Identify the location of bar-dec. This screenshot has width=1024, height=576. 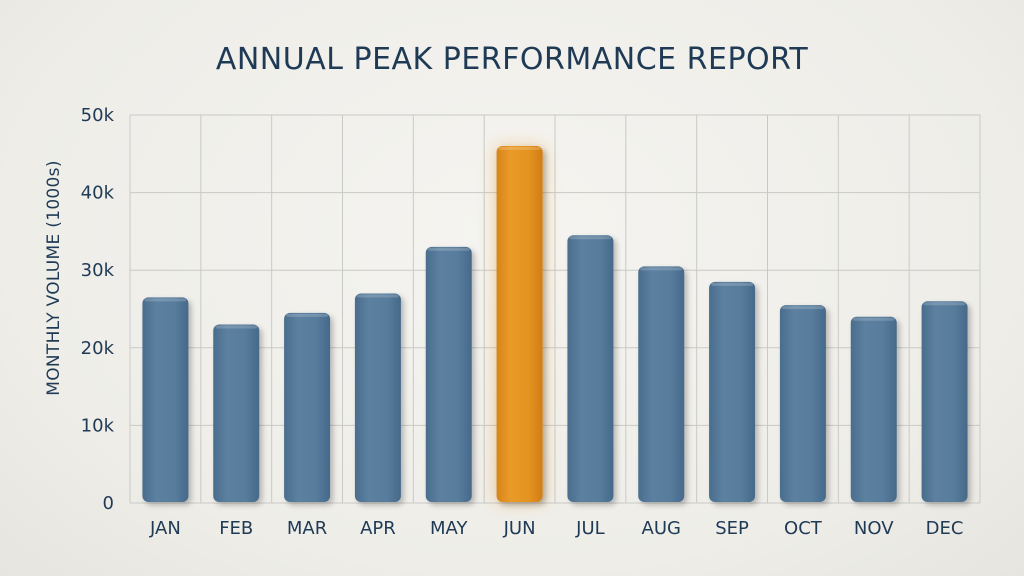
(944, 401).